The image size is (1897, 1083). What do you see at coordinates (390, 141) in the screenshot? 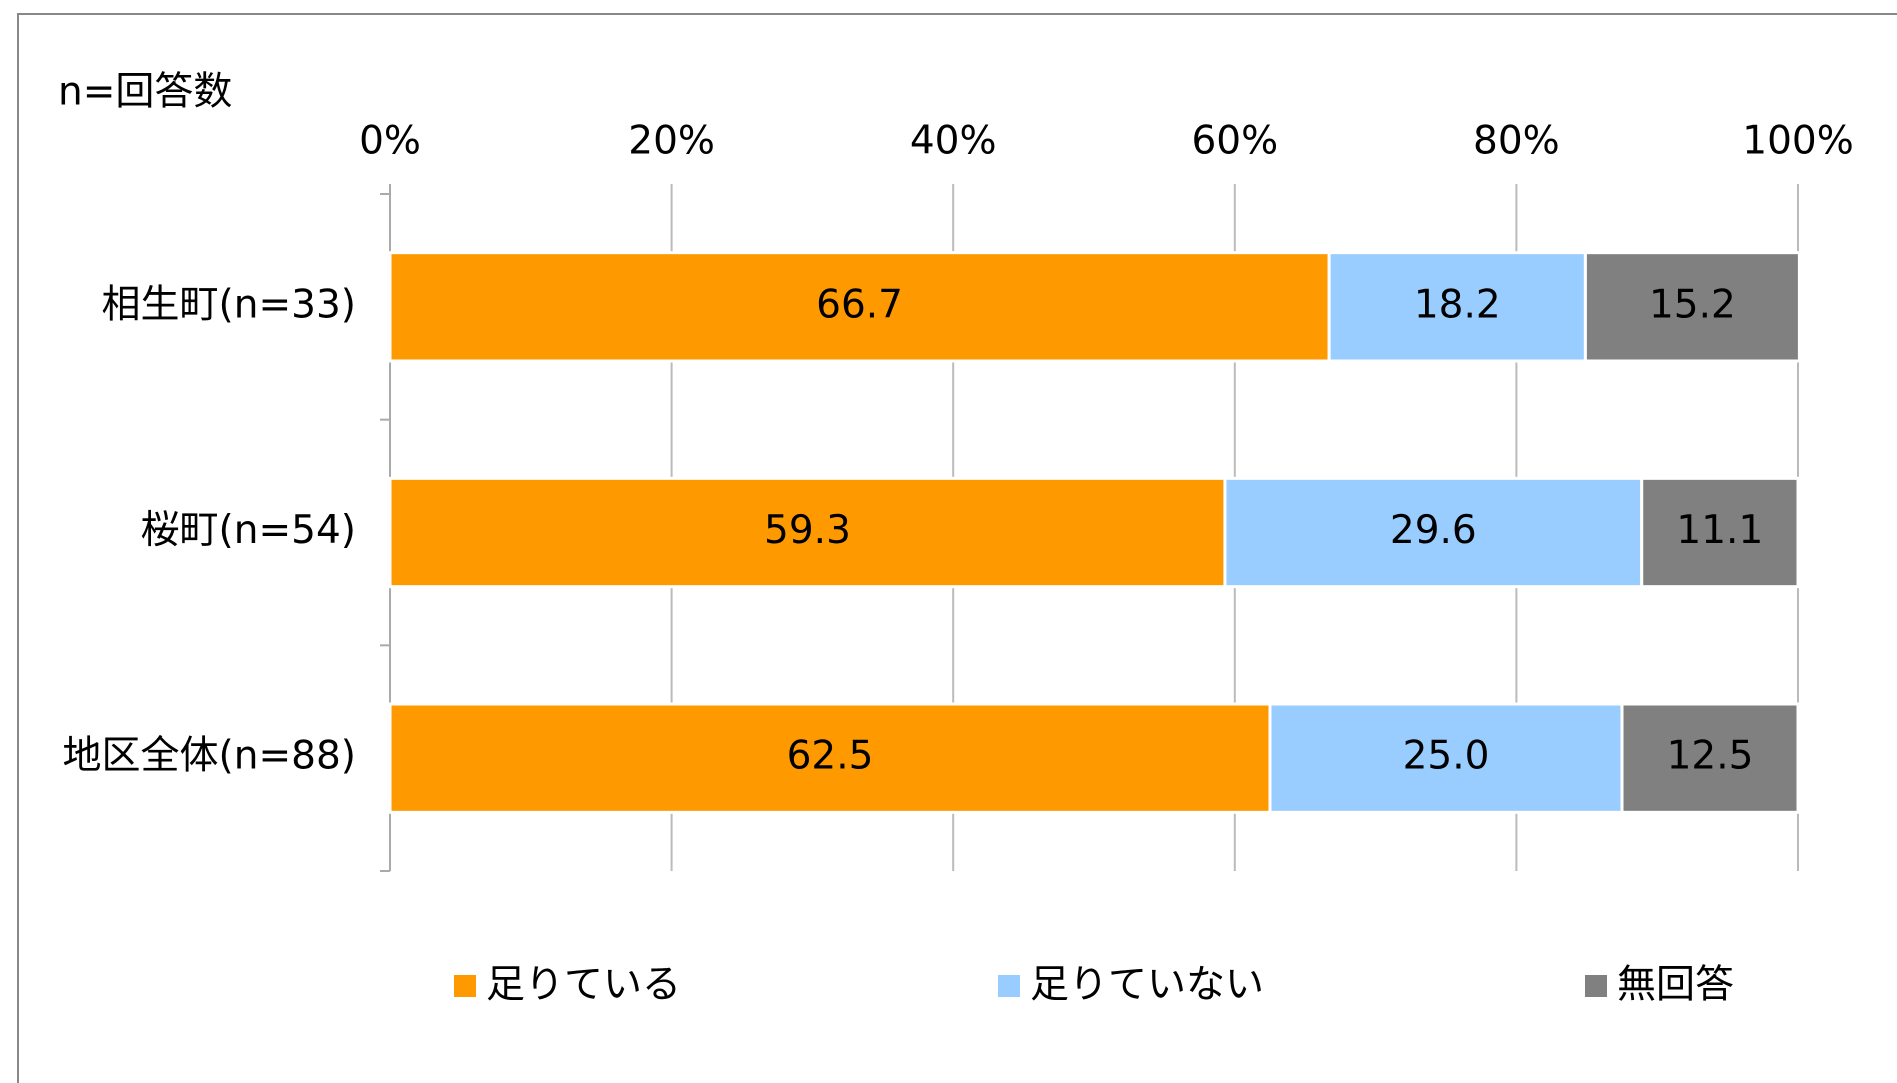
I see `x-tick-label: 0%` at bounding box center [390, 141].